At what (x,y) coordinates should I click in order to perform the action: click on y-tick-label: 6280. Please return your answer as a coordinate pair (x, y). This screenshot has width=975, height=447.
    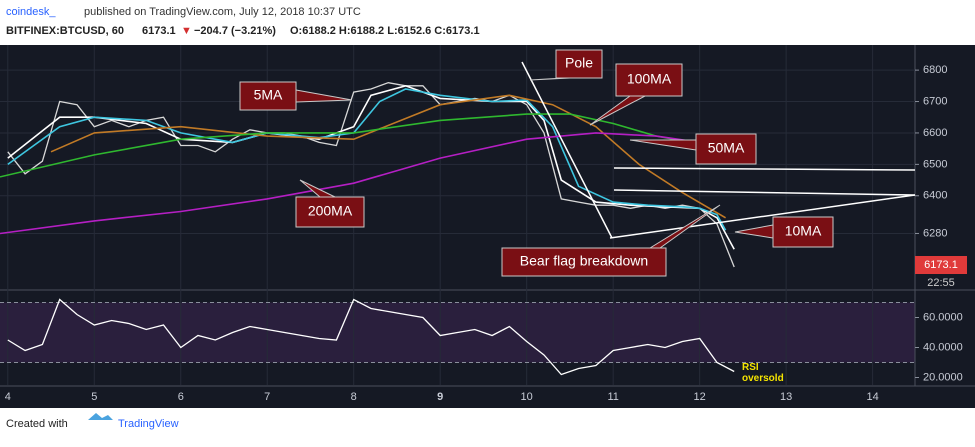
    Looking at the image, I should click on (935, 233).